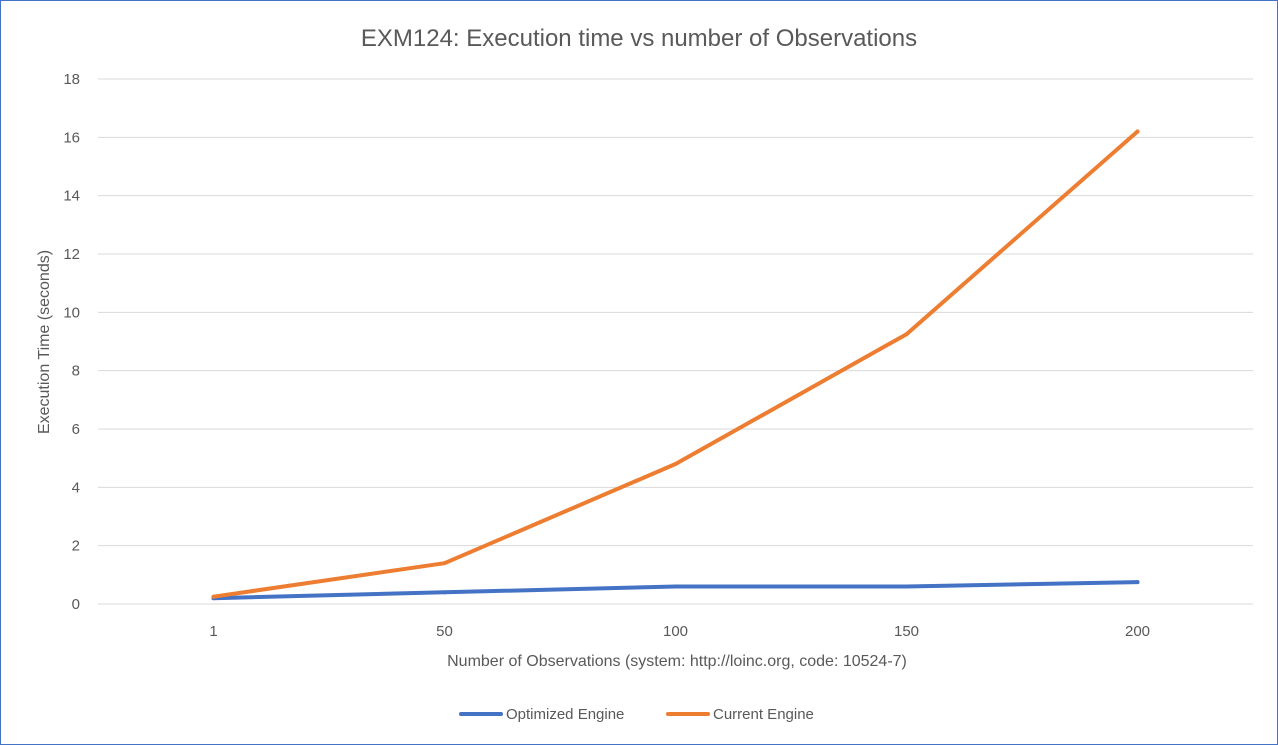 The image size is (1278, 745). What do you see at coordinates (906, 631) in the screenshot?
I see `x-tick-label: 150` at bounding box center [906, 631].